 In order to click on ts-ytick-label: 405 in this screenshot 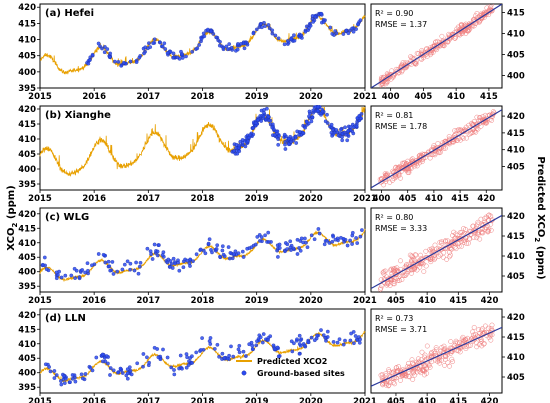, I will do `click(27, 155)`.